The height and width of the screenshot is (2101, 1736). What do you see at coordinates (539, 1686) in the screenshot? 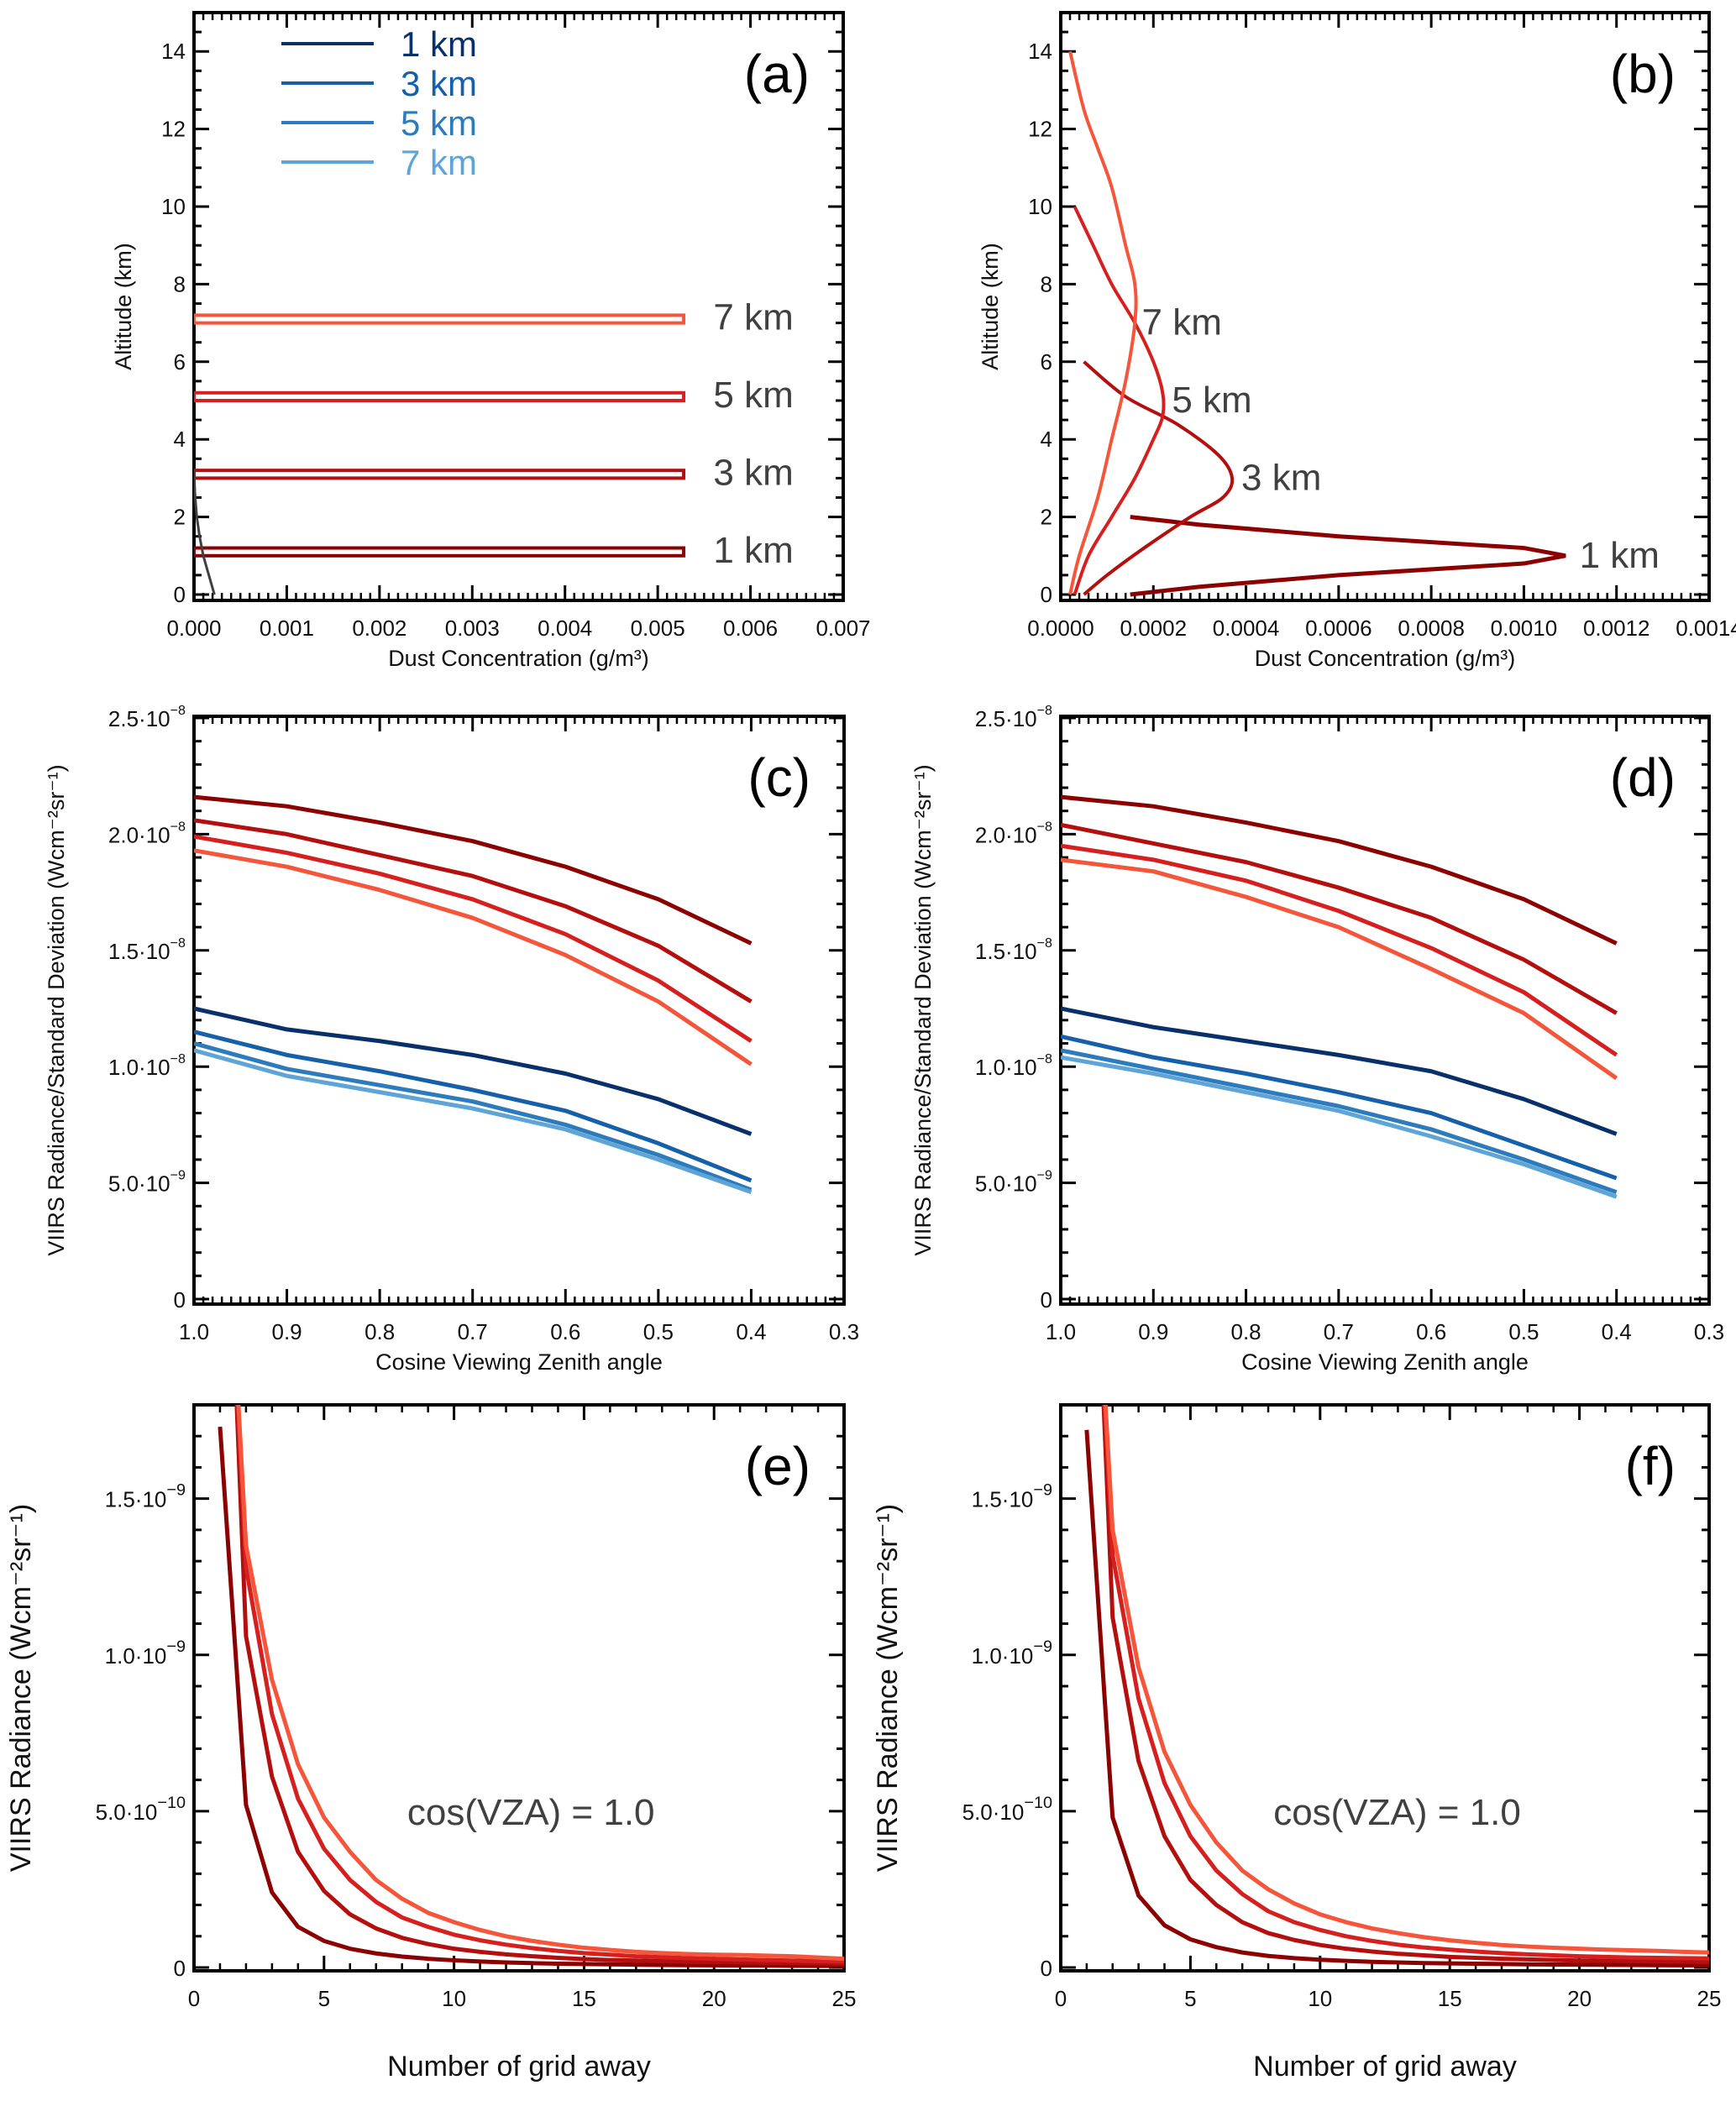
I see `series-line-3-km` at bounding box center [539, 1686].